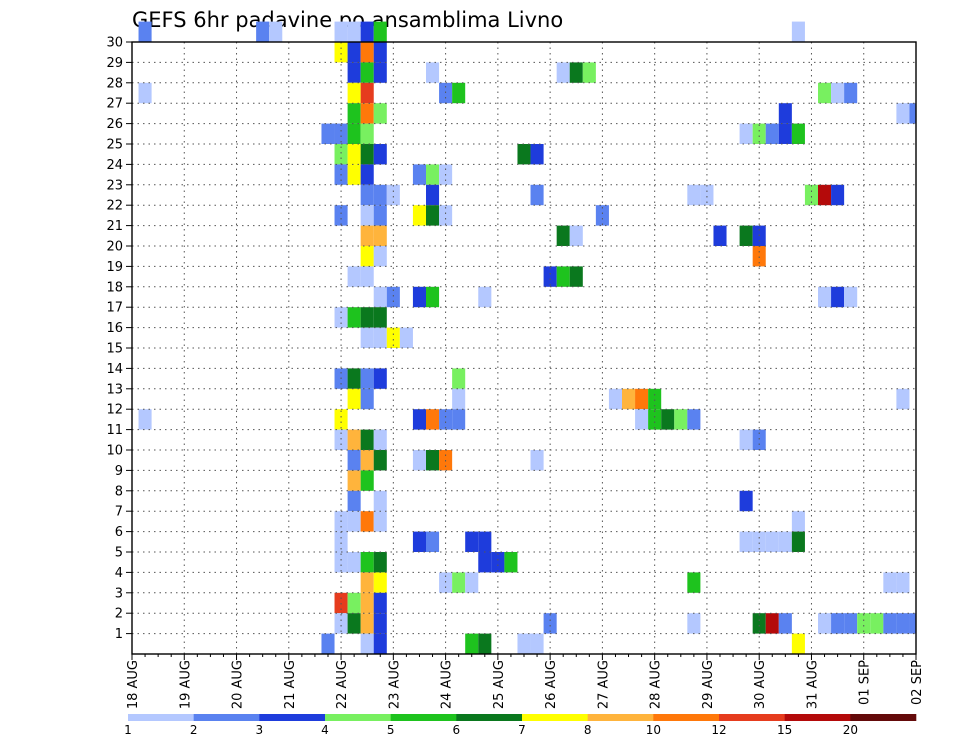 This screenshot has width=960, height=742. I want to click on y-tick-label: 20, so click(114, 247).